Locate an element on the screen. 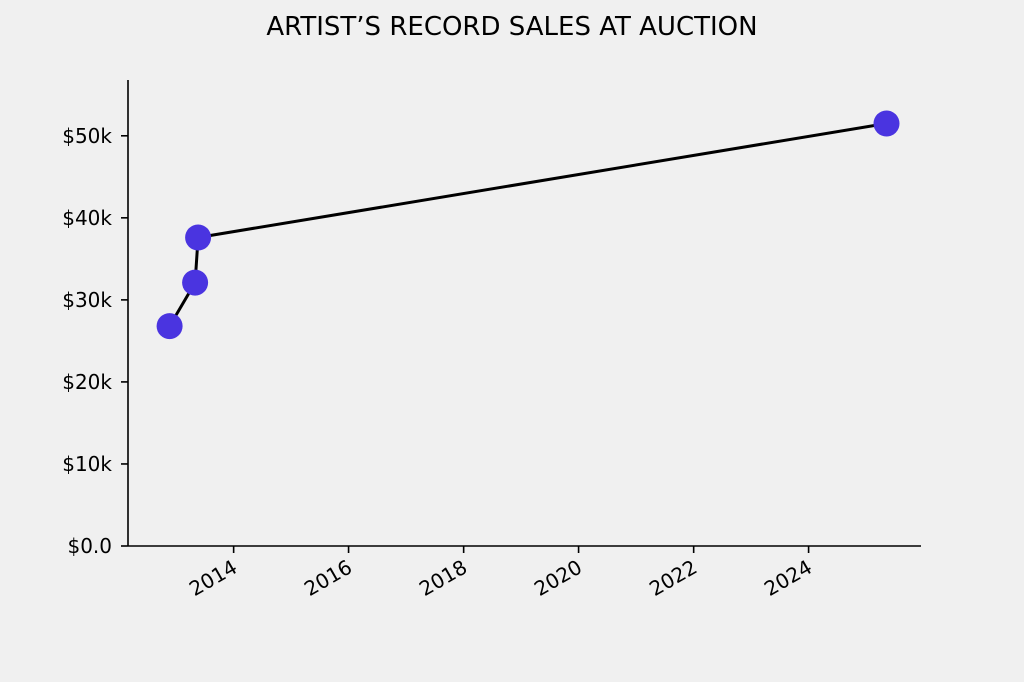 The width and height of the screenshot is (1024, 682). y-tick-label: $50k is located at coordinates (87, 136).